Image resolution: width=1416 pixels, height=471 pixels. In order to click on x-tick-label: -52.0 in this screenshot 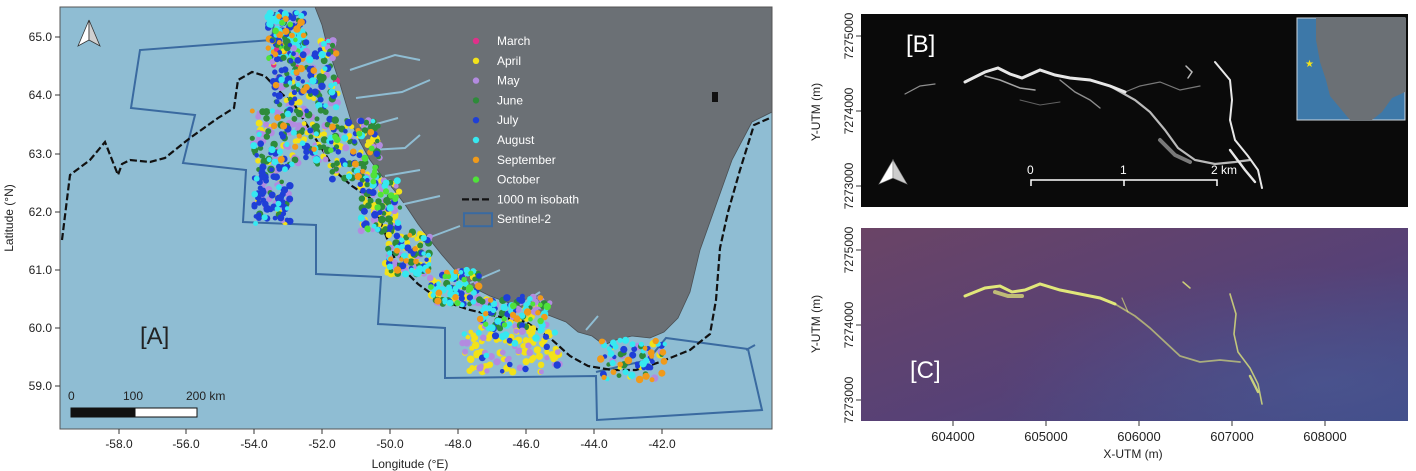, I will do `click(322, 444)`.